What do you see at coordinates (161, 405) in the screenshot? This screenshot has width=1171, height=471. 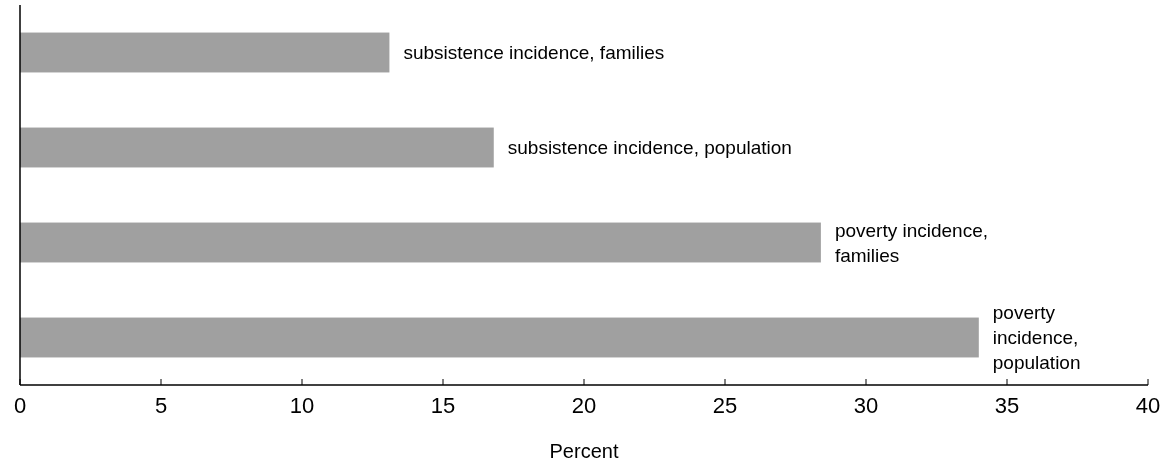 I see `x-tick-label: 5` at bounding box center [161, 405].